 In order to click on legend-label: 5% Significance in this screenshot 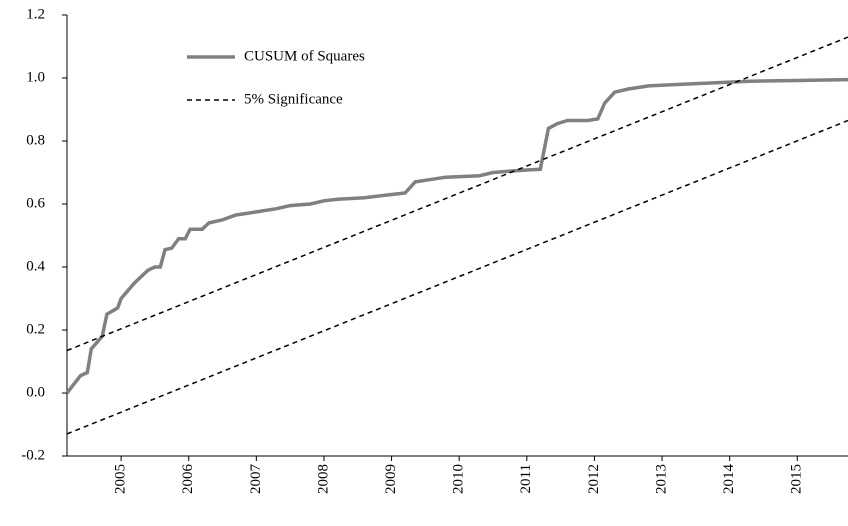, I will do `click(293, 99)`.